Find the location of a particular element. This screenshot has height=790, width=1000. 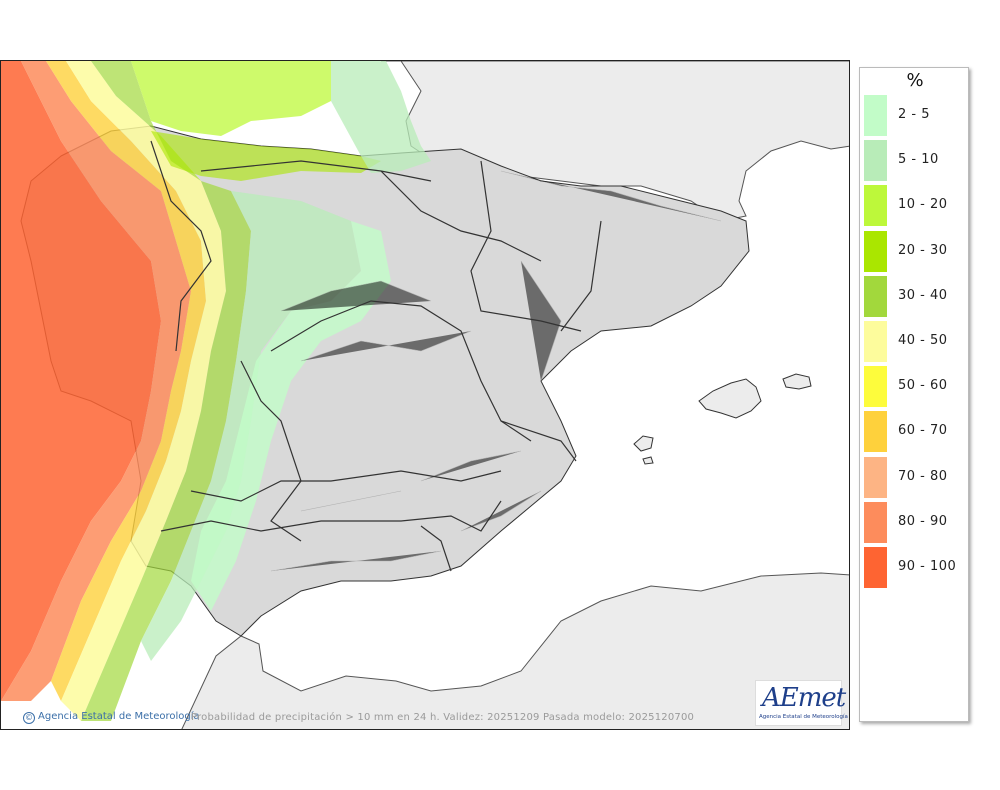

menorca-land is located at coordinates (797, 381).